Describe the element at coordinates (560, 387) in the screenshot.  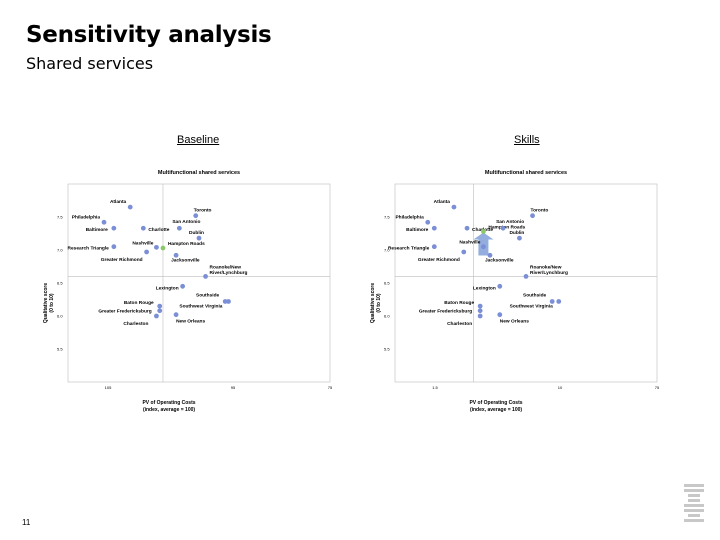
I see `x-tick-label: 10` at that location.